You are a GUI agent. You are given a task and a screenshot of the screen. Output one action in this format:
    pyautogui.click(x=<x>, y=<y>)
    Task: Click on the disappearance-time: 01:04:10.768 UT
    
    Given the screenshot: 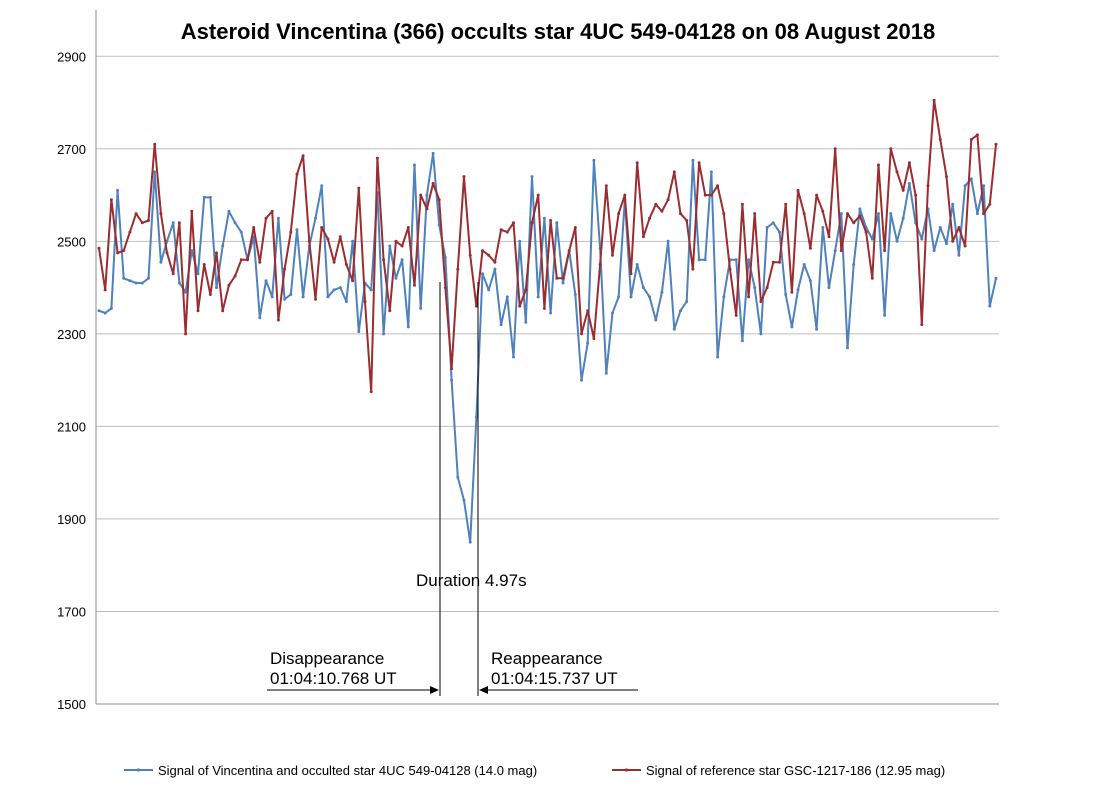 What is the action you would take?
    pyautogui.click(x=333, y=678)
    